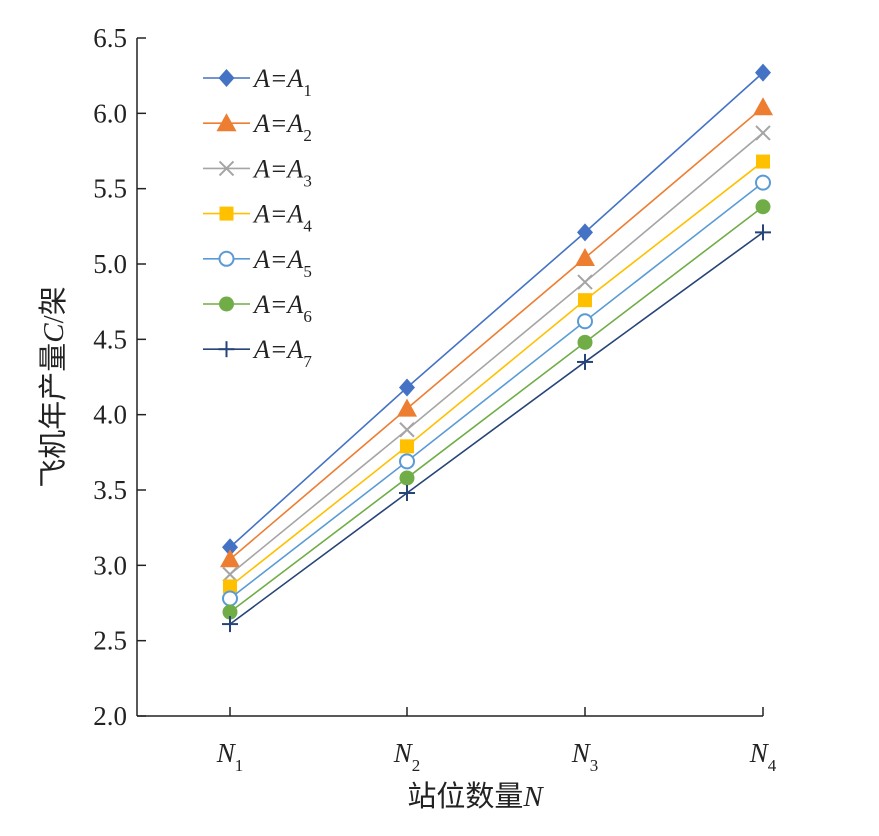 This screenshot has width=879, height=836. Describe the element at coordinates (110, 38) in the screenshot. I see `y-tick-label: 6.5` at that location.